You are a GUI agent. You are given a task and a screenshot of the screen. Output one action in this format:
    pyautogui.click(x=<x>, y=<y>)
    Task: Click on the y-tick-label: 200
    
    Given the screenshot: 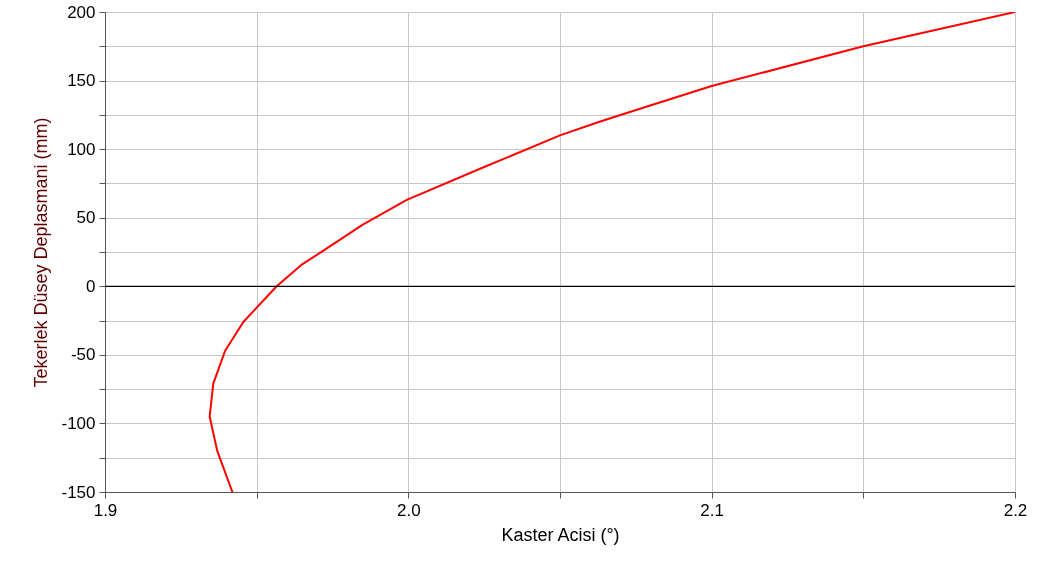 What is the action you would take?
    pyautogui.click(x=81, y=12)
    